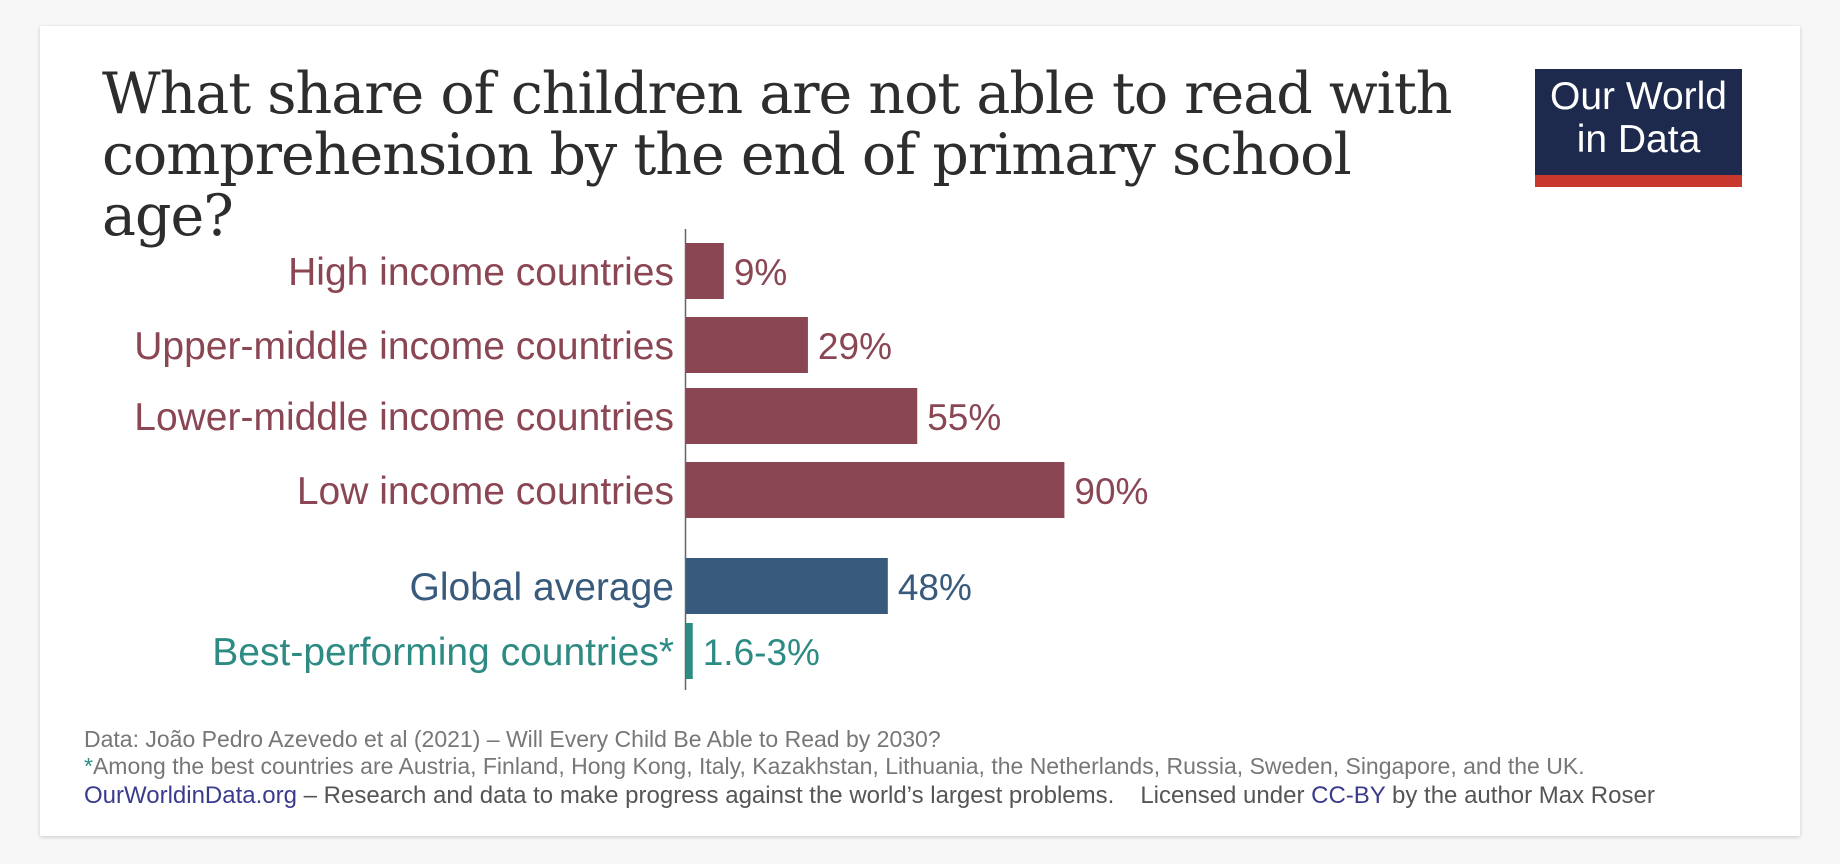 Image resolution: width=1840 pixels, height=864 pixels. I want to click on bar-upper-middle-income-countries, so click(747, 345).